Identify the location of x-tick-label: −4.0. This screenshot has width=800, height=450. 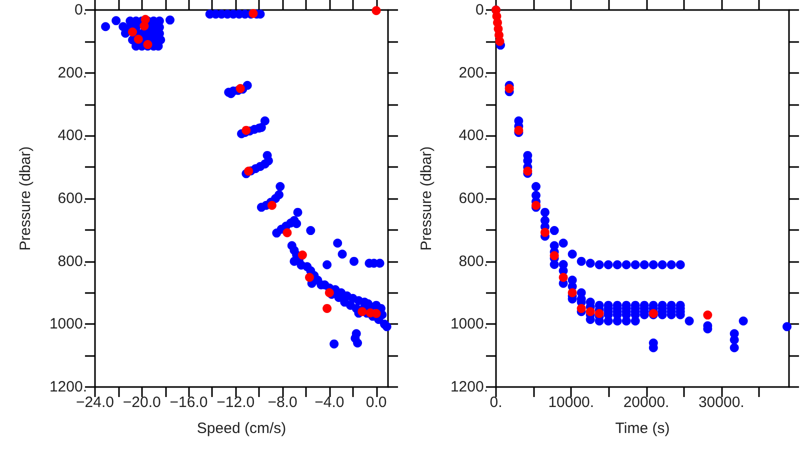
(329, 402).